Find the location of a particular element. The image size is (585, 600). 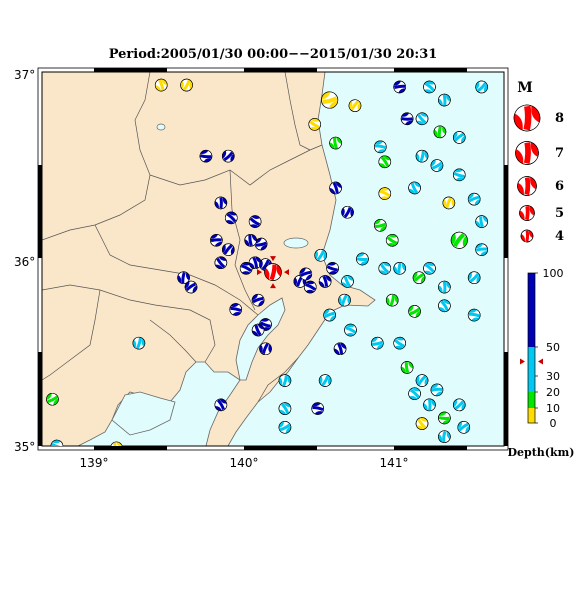

border-bar-v is located at coordinates (40, 211).